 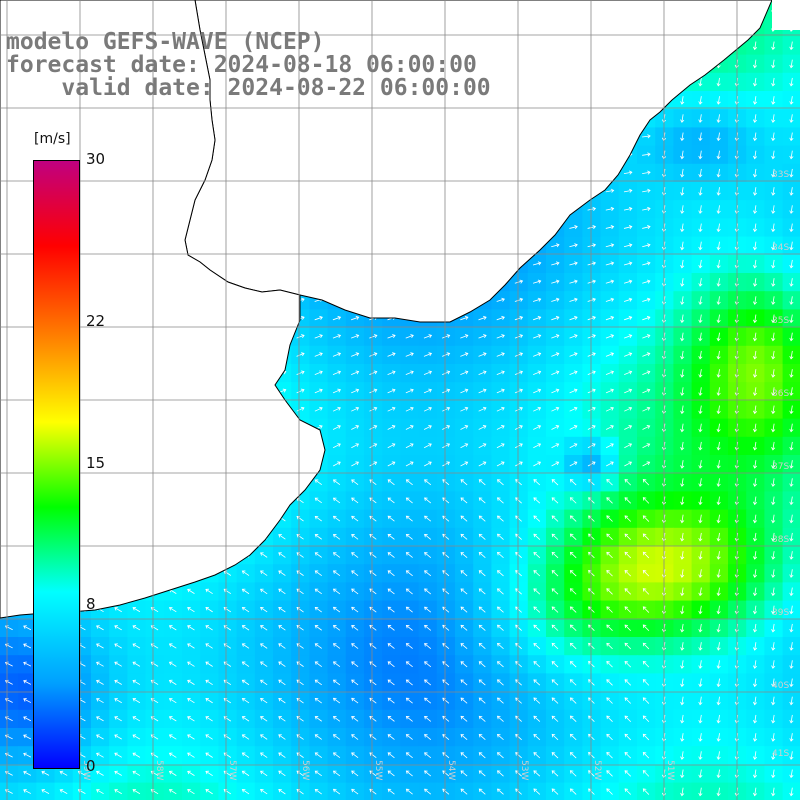 I want to click on lon-label: 53W, so click(x=524, y=770).